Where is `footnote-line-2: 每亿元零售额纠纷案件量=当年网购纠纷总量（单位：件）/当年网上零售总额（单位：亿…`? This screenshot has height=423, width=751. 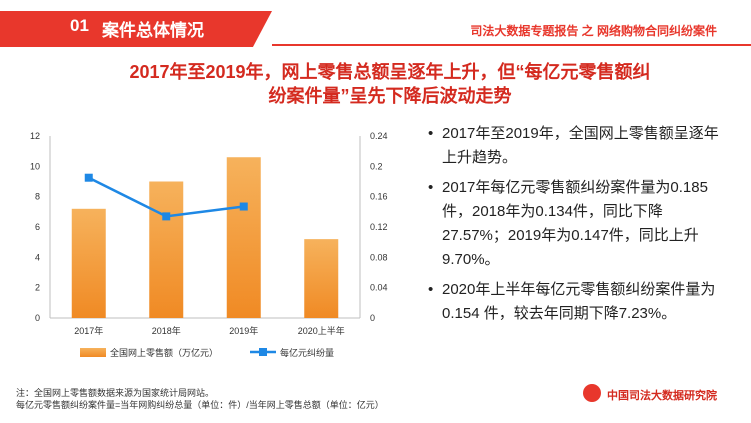 footnote-line-2: 每亿元零售额纠纷案件量=当年网购纠纷总量（单位：件）/当年网上零售总额（单位：亿… is located at coordinates (200, 405).